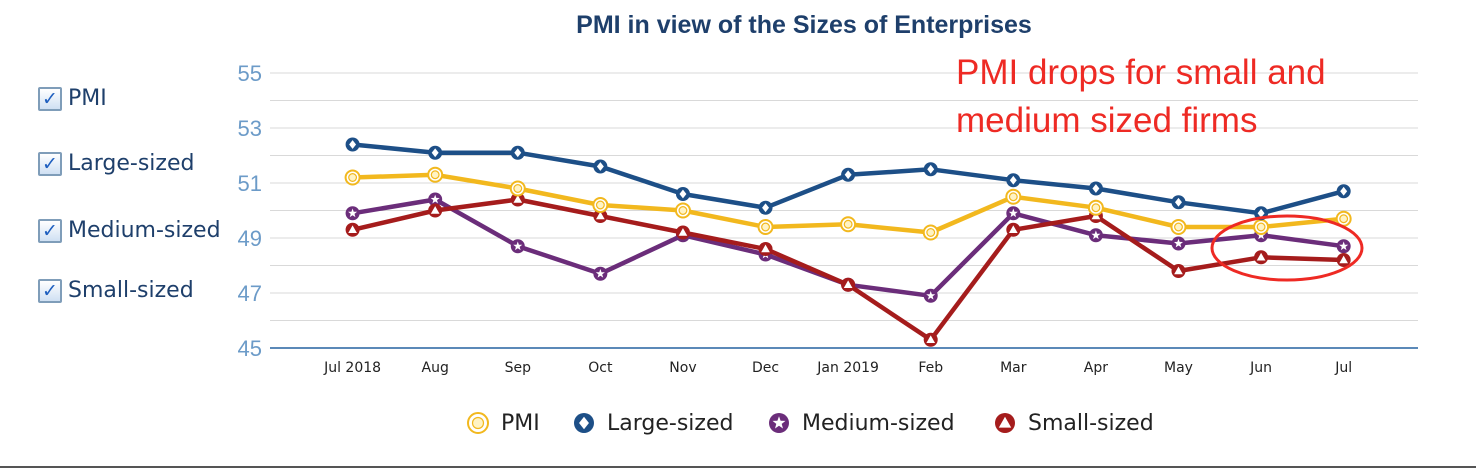 This screenshot has height=470, width=1476. Describe the element at coordinates (250, 293) in the screenshot. I see `y-tick-label-47: 47` at that location.